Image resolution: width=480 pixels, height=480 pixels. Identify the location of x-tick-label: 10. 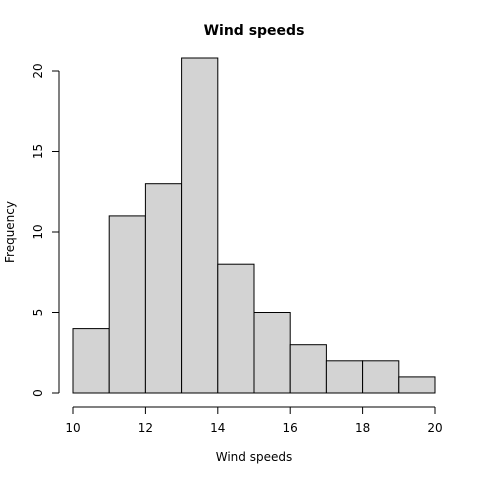
(72, 428).